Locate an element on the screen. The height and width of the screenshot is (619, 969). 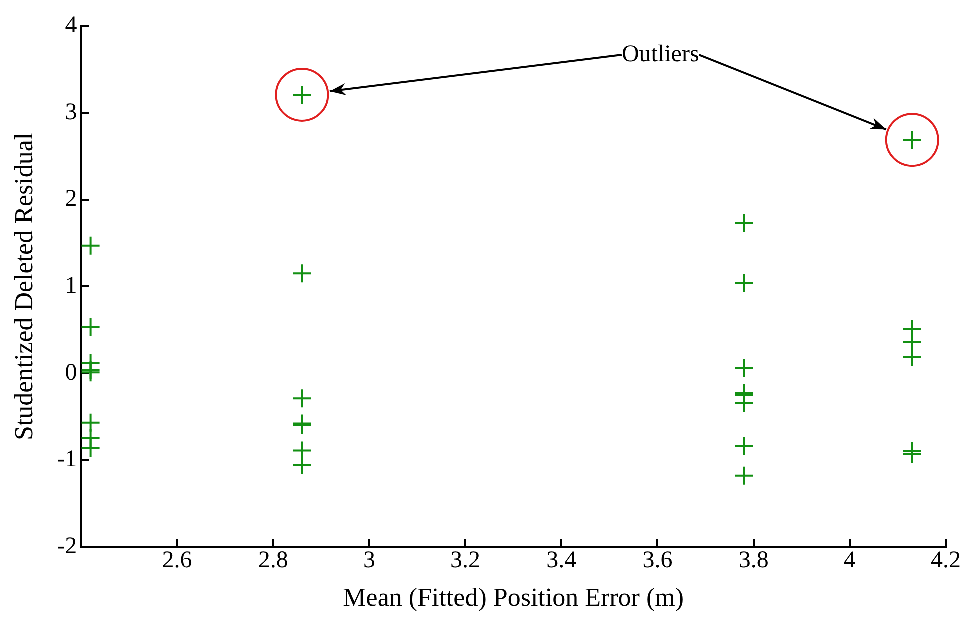
x-axis-title: Mean (Fitted) Position Error (m) is located at coordinates (513, 597).